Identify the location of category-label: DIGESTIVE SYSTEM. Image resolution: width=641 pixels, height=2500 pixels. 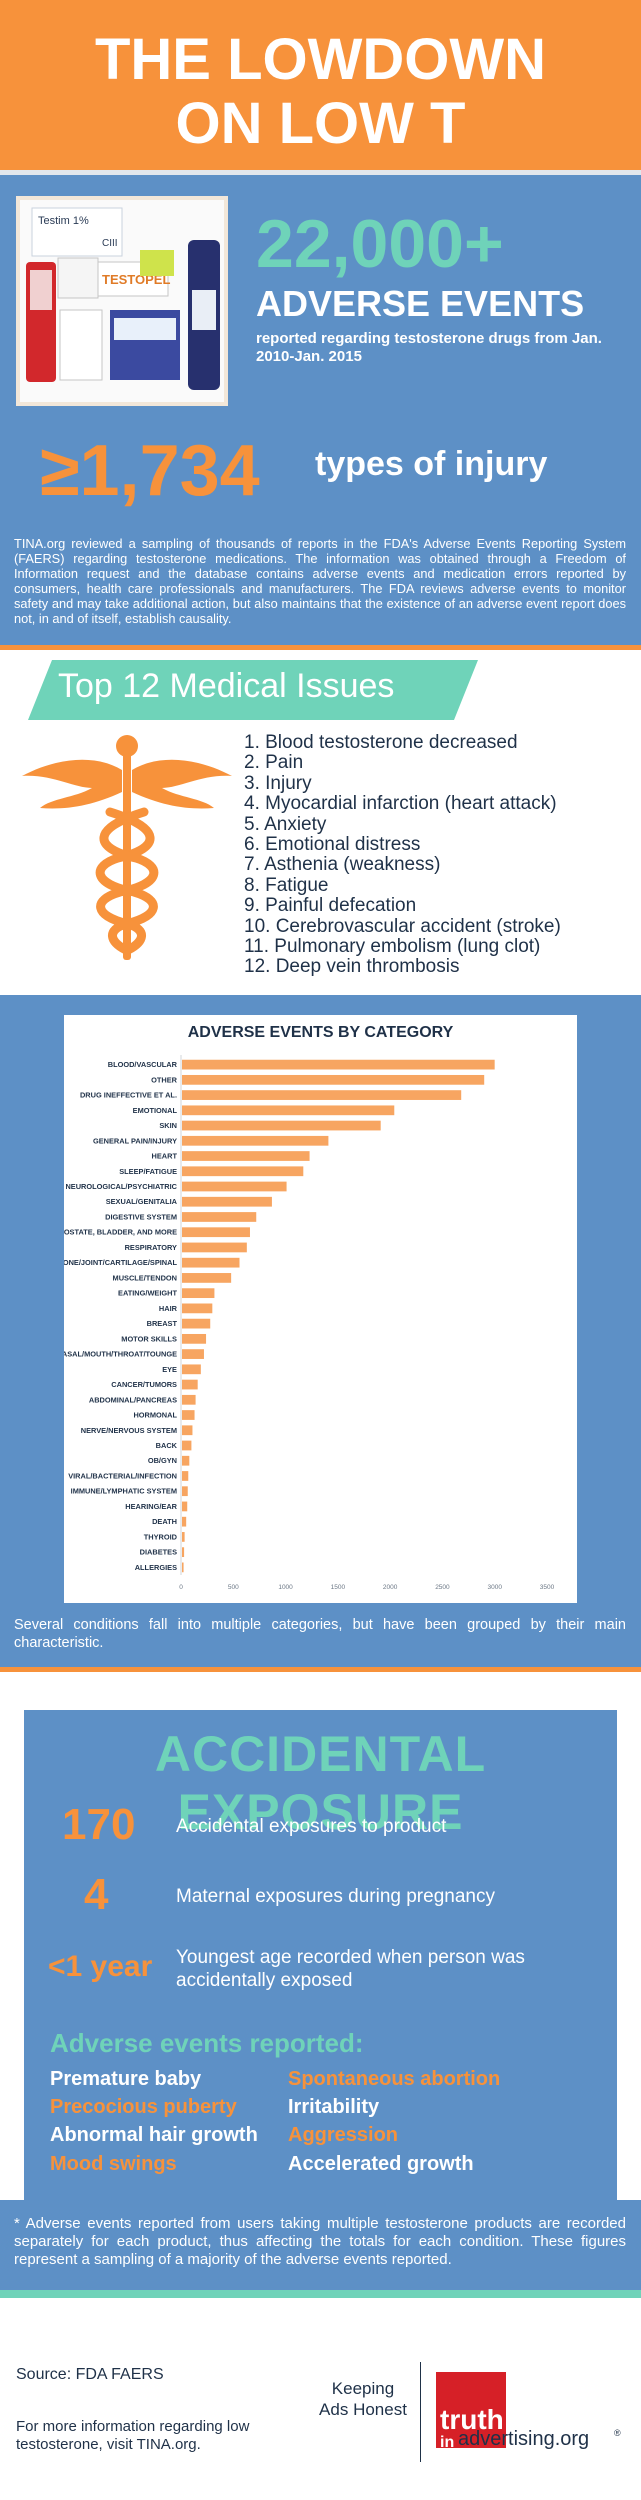
(141, 1216).